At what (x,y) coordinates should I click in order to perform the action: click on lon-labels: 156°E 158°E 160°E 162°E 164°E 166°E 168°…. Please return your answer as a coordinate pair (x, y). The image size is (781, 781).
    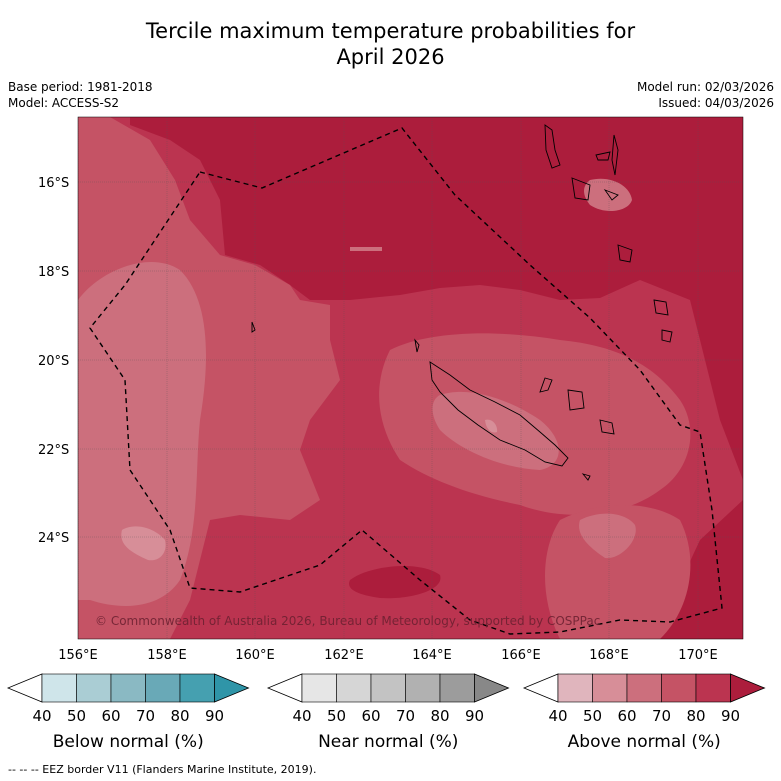
    Looking at the image, I should click on (388, 655).